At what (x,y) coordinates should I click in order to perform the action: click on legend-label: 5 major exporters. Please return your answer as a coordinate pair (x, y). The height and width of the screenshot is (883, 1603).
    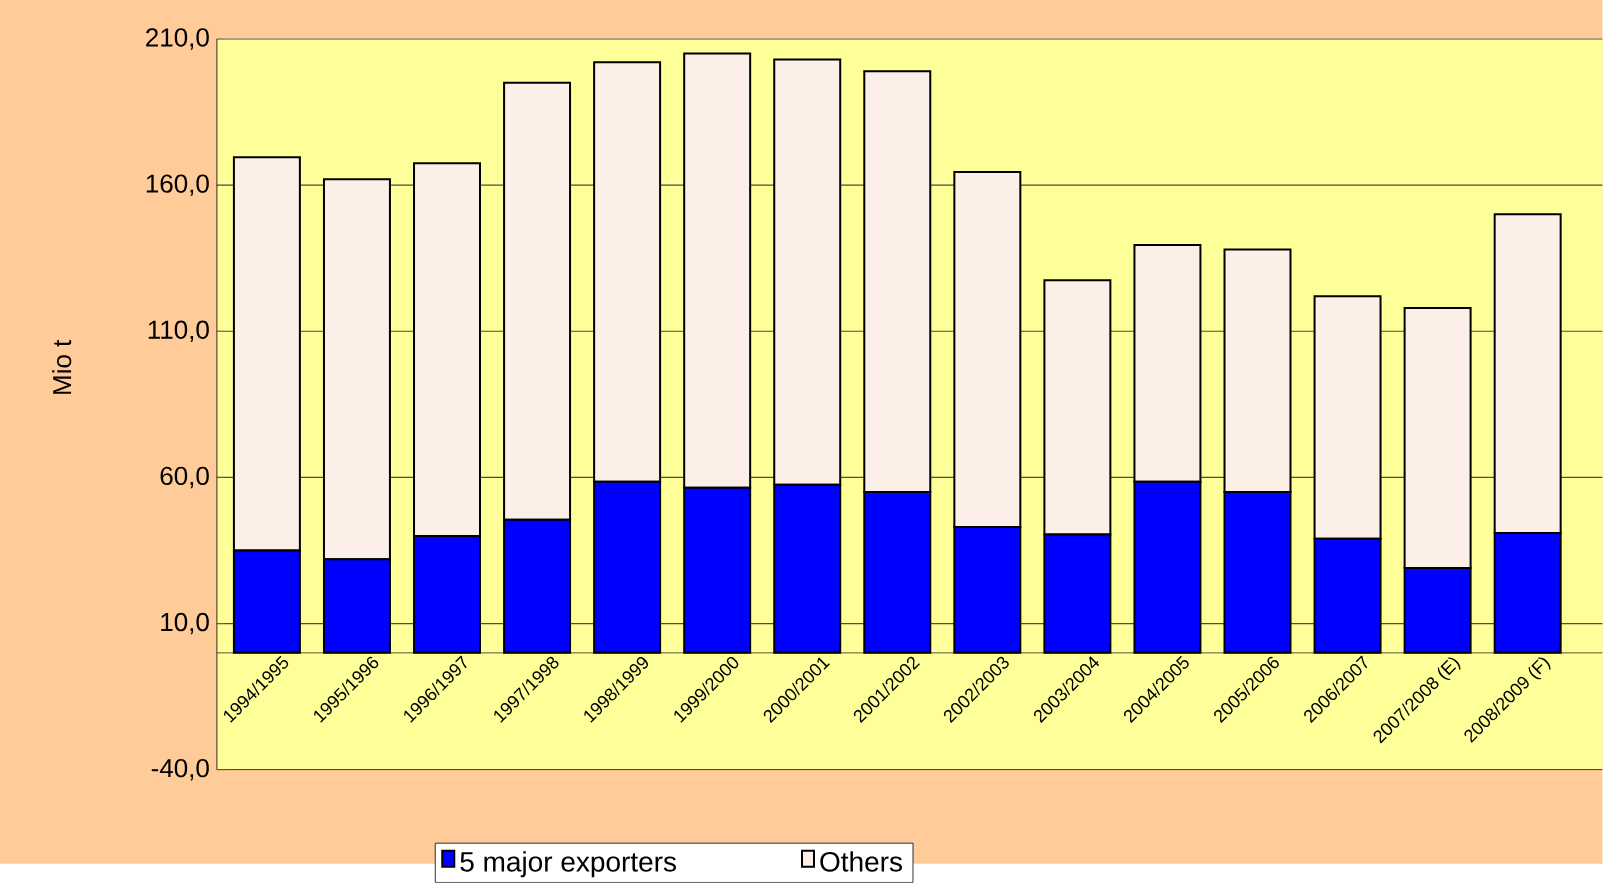
    Looking at the image, I should click on (568, 864).